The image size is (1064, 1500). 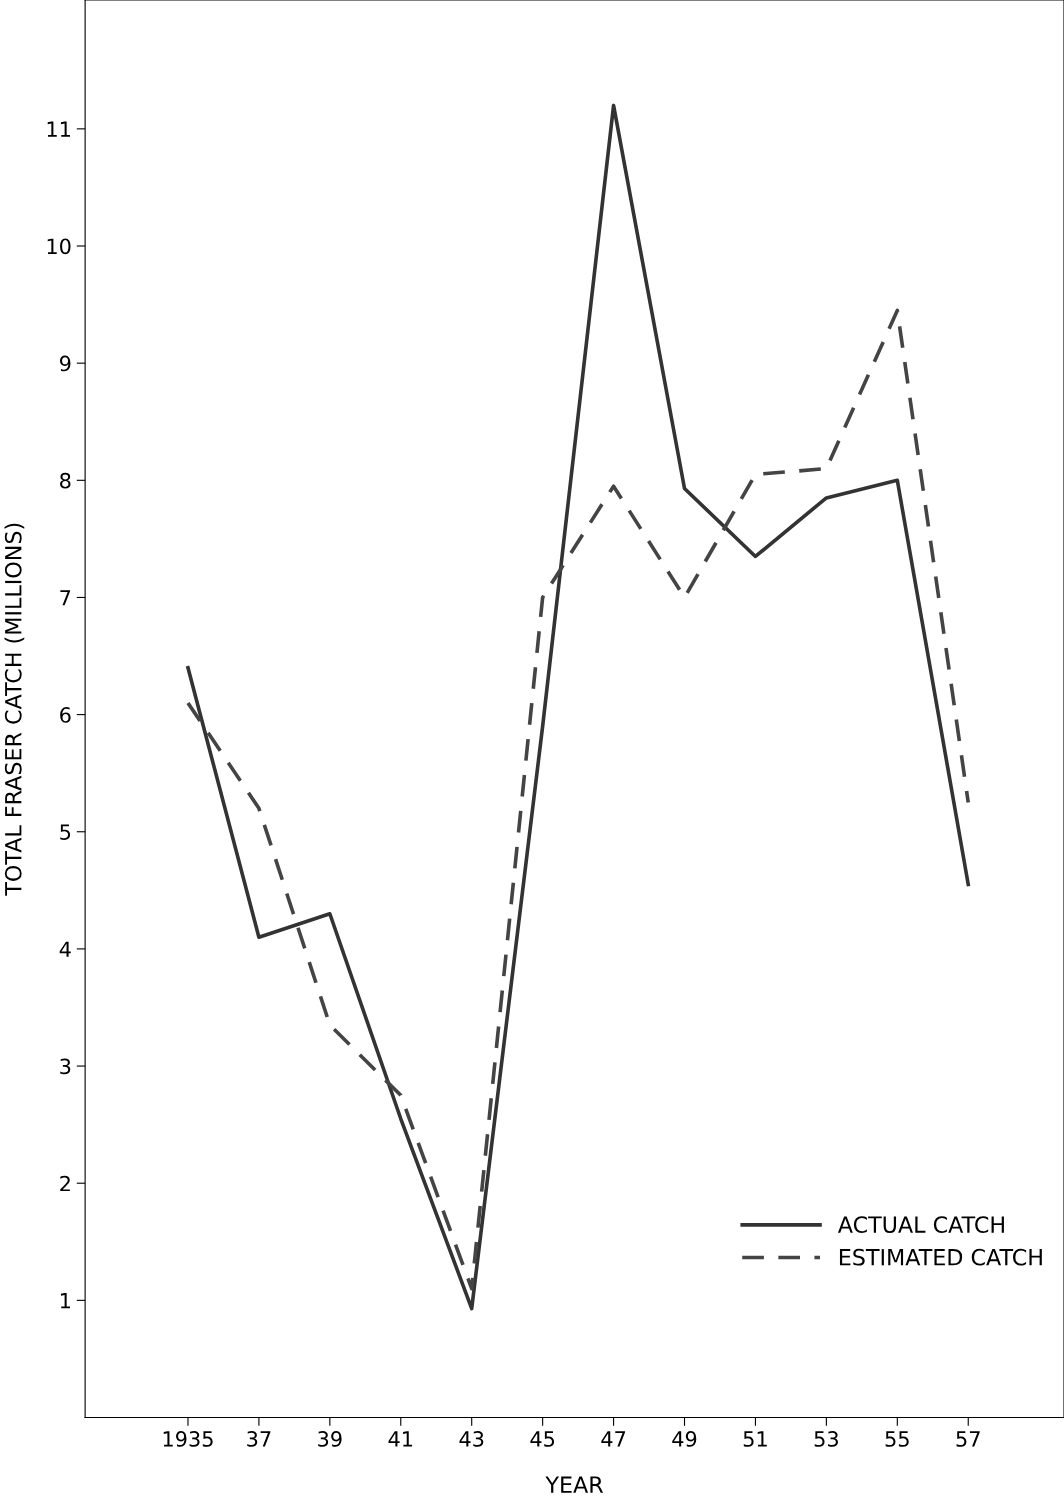 I want to click on y-tick-label: 1, so click(x=65, y=1301).